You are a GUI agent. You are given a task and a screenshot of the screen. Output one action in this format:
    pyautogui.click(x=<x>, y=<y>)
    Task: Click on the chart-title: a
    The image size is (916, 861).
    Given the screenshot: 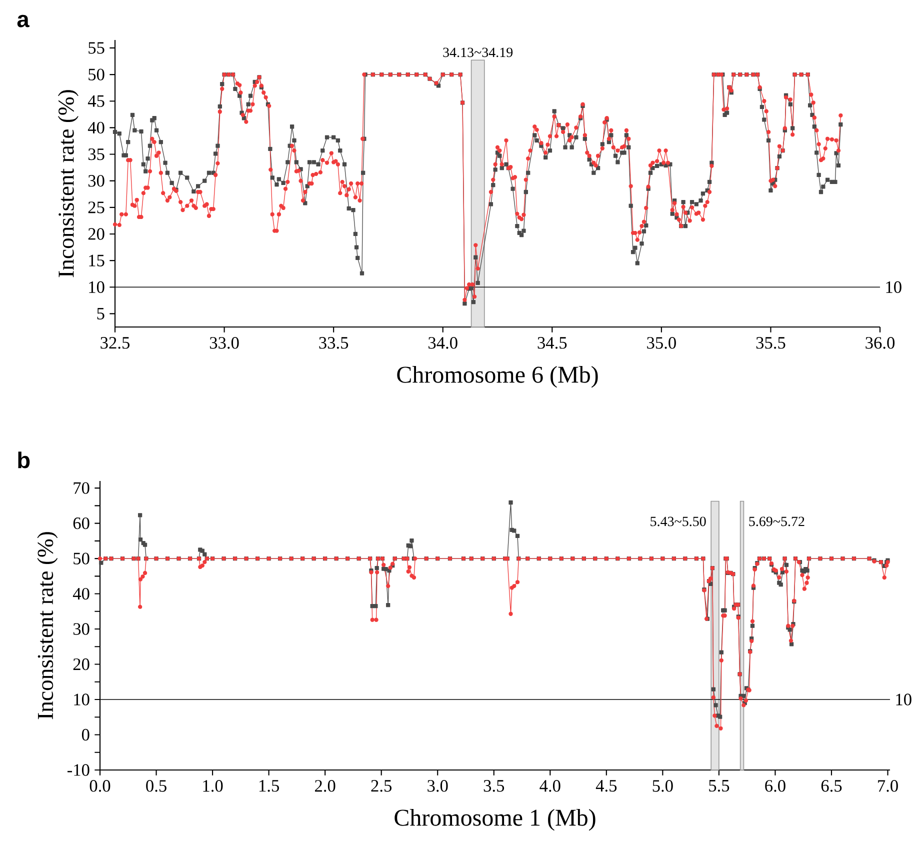 What is the action you would take?
    pyautogui.click(x=23, y=21)
    